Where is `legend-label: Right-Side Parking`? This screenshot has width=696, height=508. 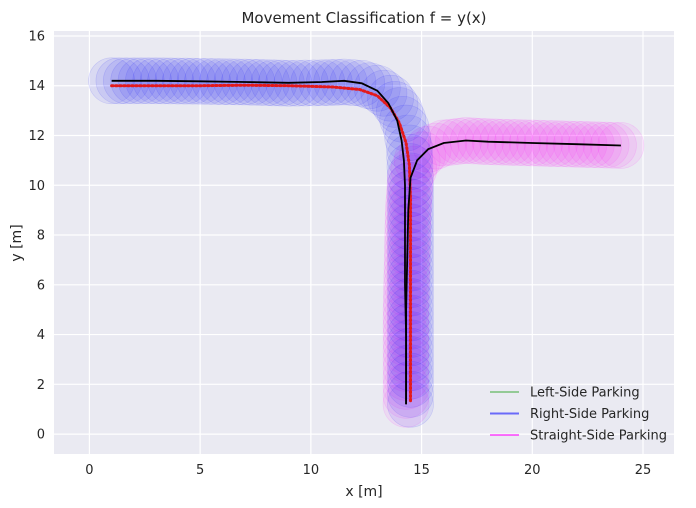
legend-label: Right-Side Parking is located at coordinates (589, 414).